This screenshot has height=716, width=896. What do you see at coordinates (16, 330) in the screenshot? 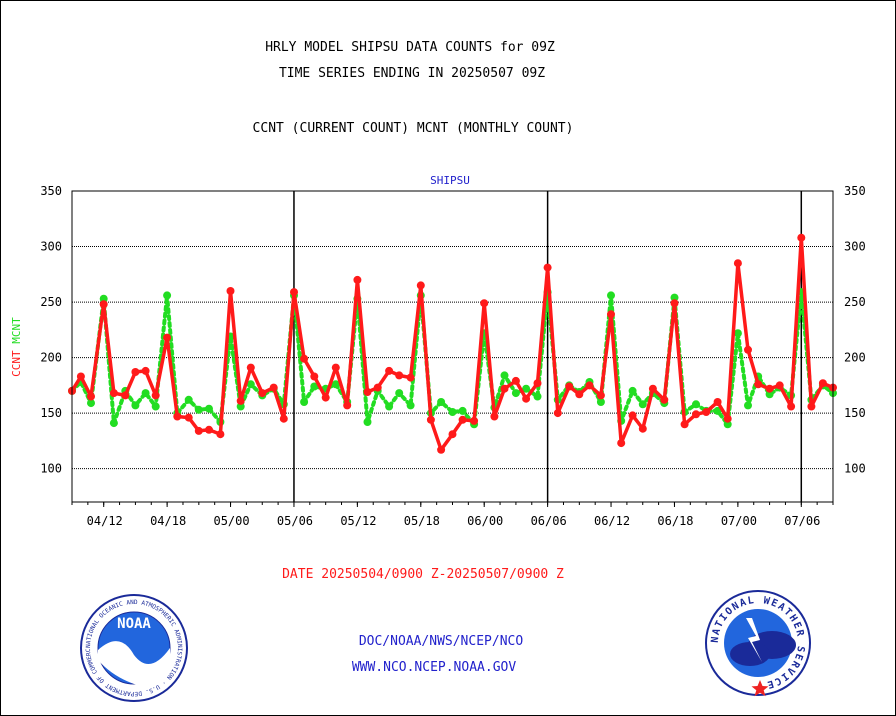
I see `y-axis-label-mcnt: MCNT` at bounding box center [16, 330].